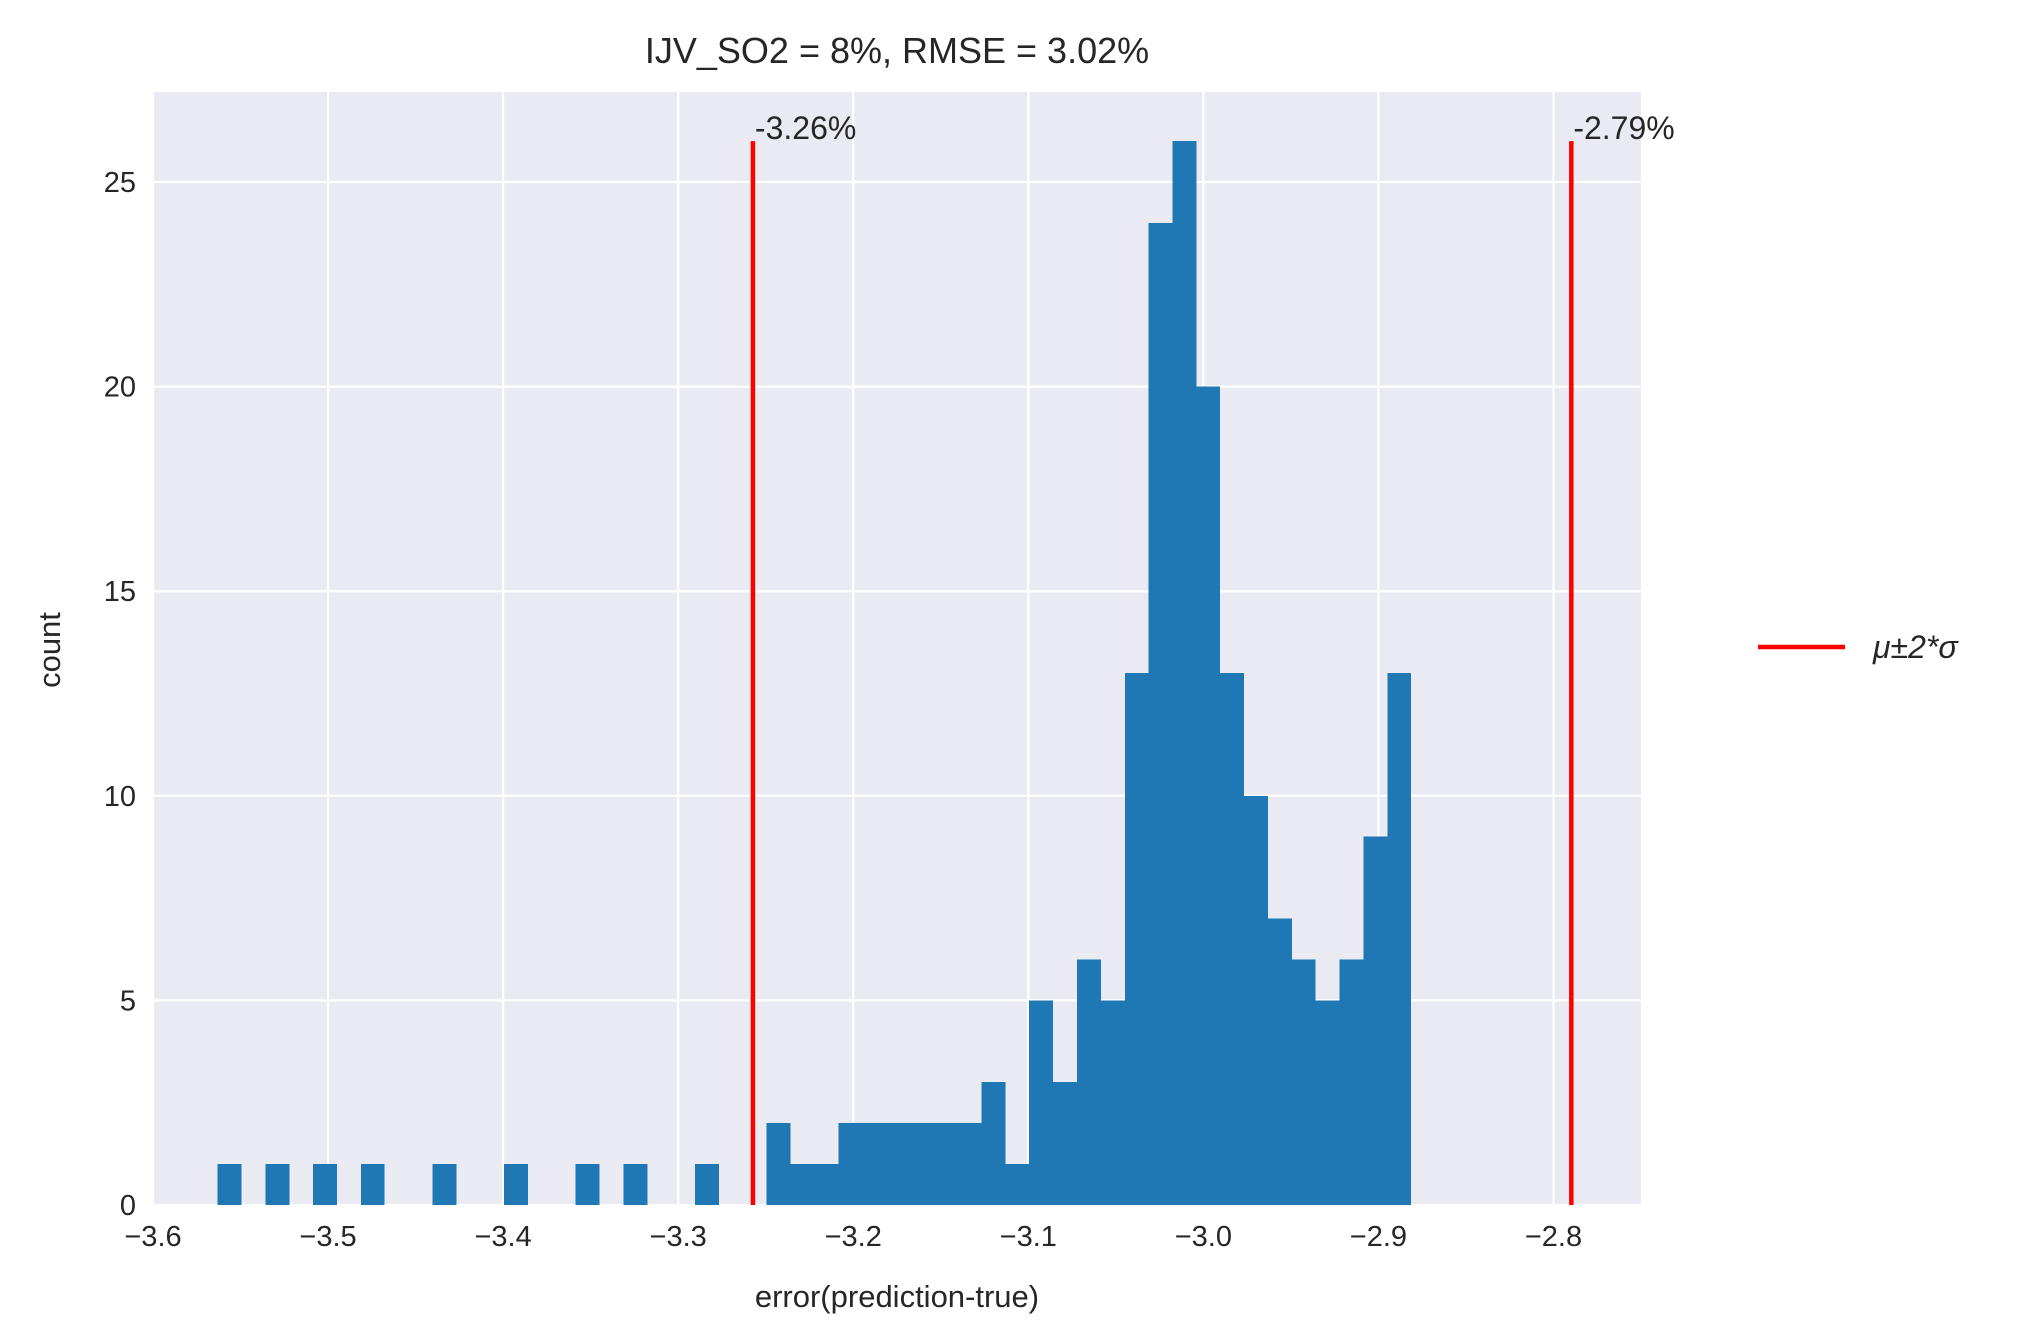  I want to click on x-tick-label: −2.8, so click(1553, 1237).